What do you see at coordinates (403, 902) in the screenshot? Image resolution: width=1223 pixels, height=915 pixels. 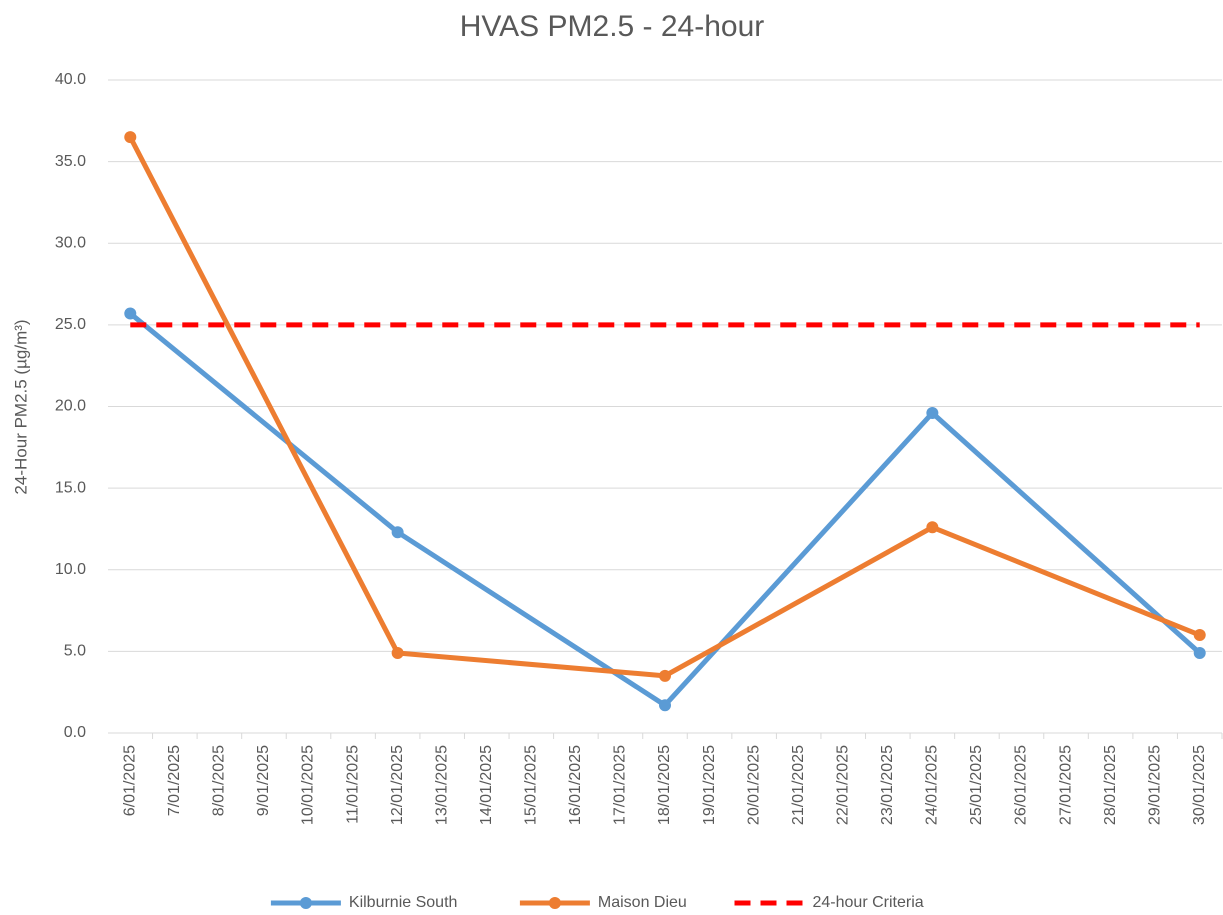 I see `legend-label: Kilburnie South` at bounding box center [403, 902].